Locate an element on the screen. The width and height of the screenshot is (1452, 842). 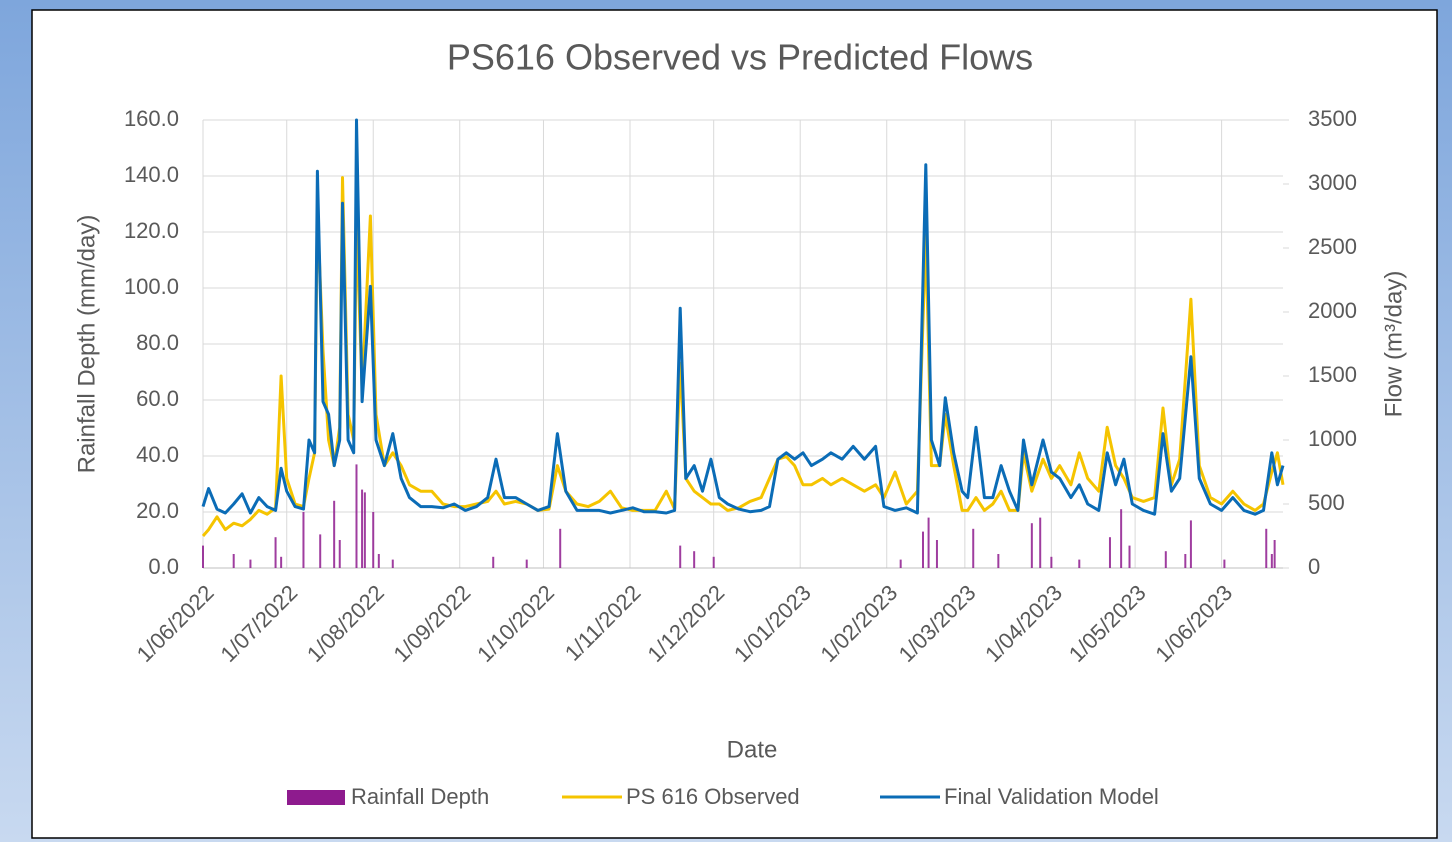
y-tick-label: 100.0 is located at coordinates (151, 286).